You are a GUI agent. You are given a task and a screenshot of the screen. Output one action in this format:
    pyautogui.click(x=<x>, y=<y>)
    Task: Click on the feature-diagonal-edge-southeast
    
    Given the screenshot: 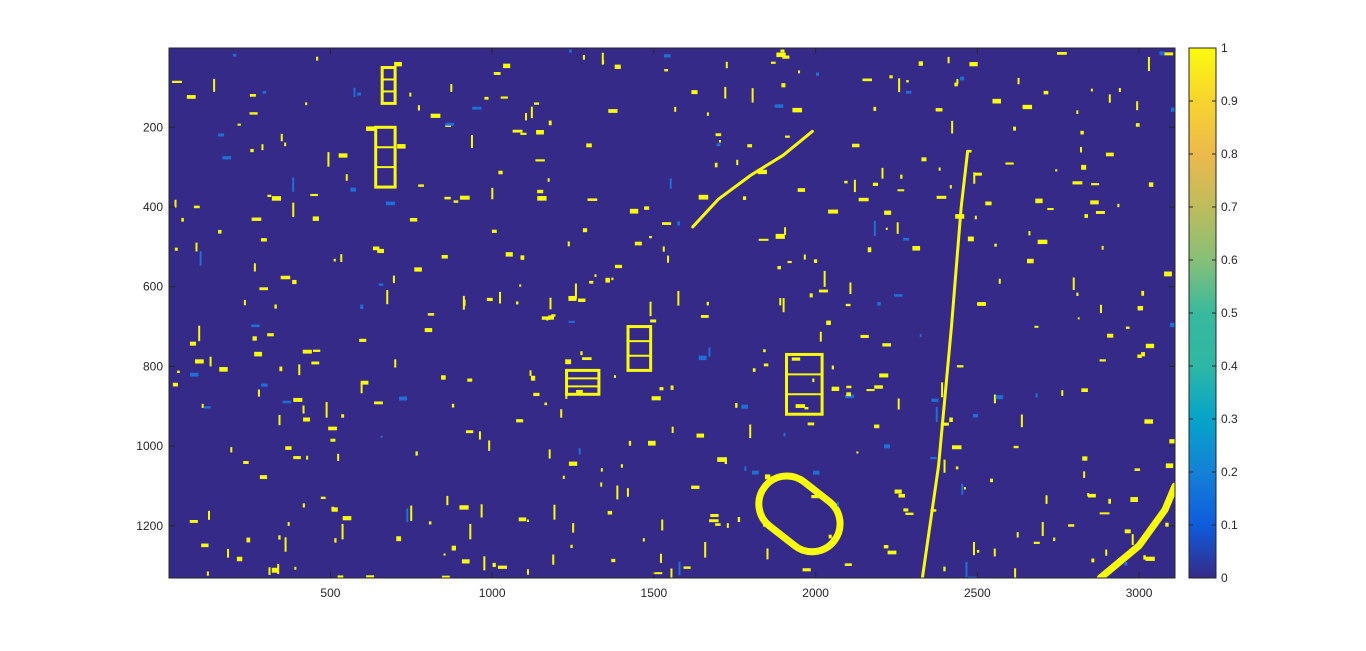 What is the action you would take?
    pyautogui.click(x=1135, y=530)
    